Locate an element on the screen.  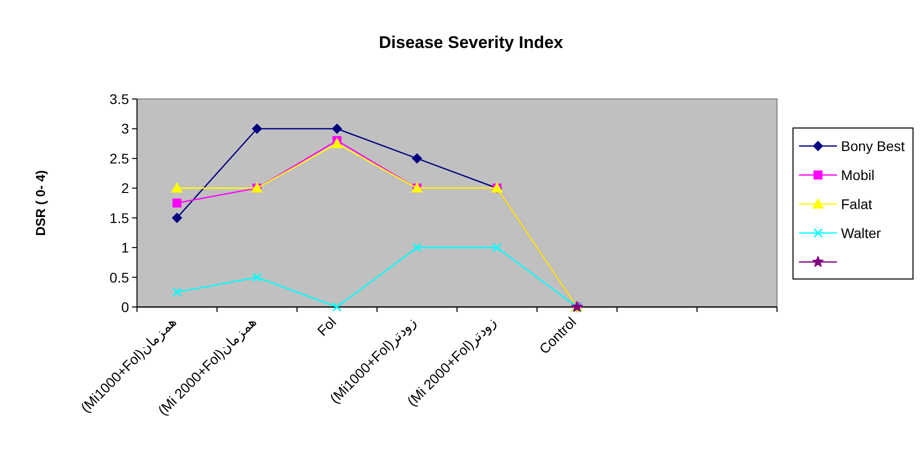
y-tick-label: 0 is located at coordinates (125, 307).